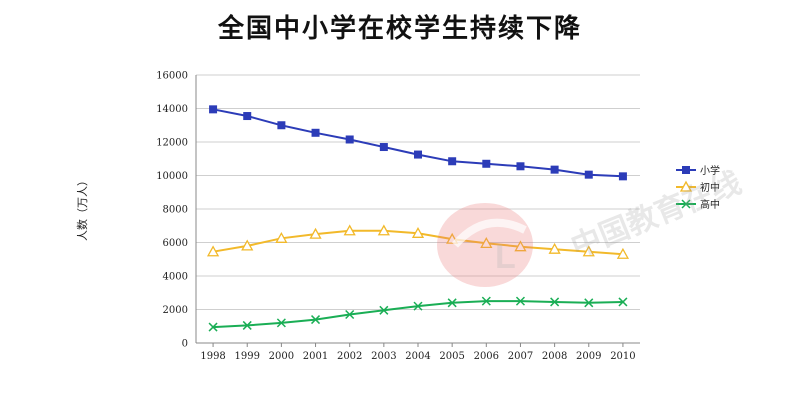 This screenshot has height=400, width=800. Describe the element at coordinates (315, 356) in the screenshot. I see `x-tick-label: 2001` at that location.